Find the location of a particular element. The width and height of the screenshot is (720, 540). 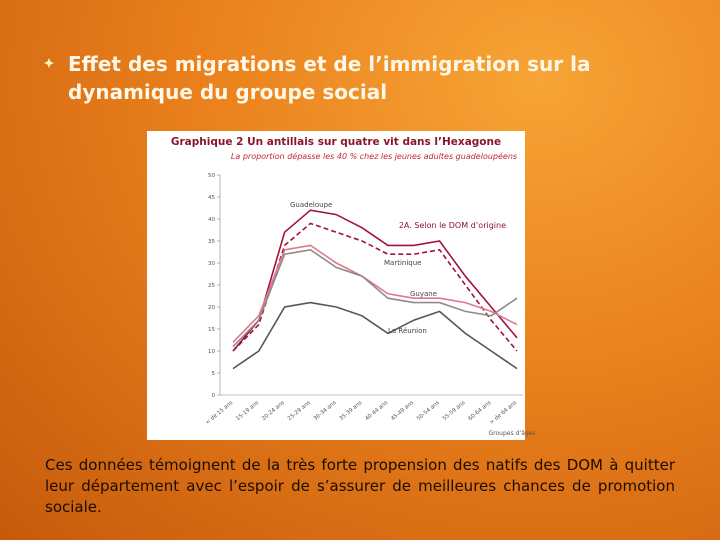

y-tick-label: 35 is located at coordinates (211, 242).